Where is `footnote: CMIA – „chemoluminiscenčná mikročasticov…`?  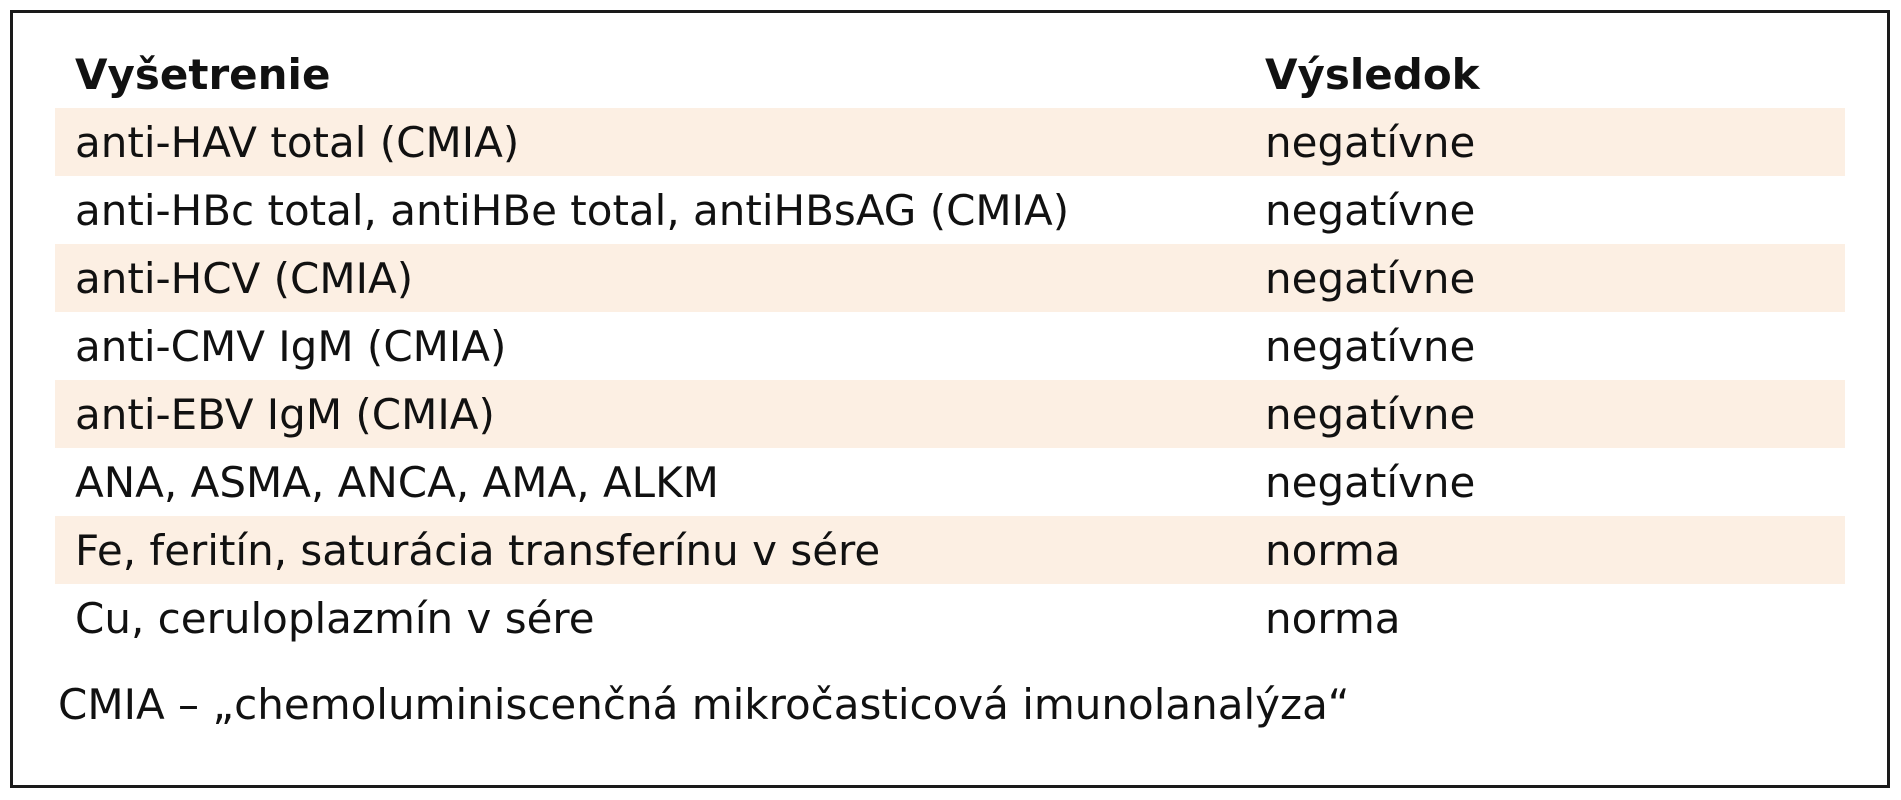
footnote: CMIA – „chemoluminiscenčná mikročasticov… is located at coordinates (704, 704).